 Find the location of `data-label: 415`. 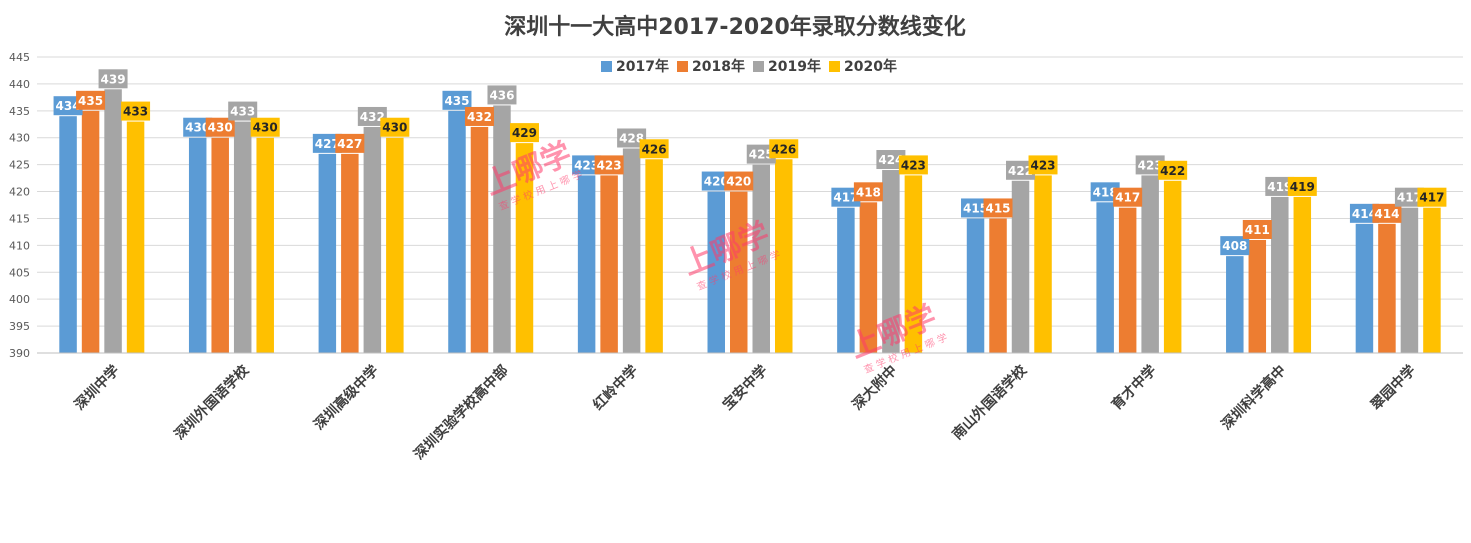

data-label: 415 is located at coordinates (997, 208).